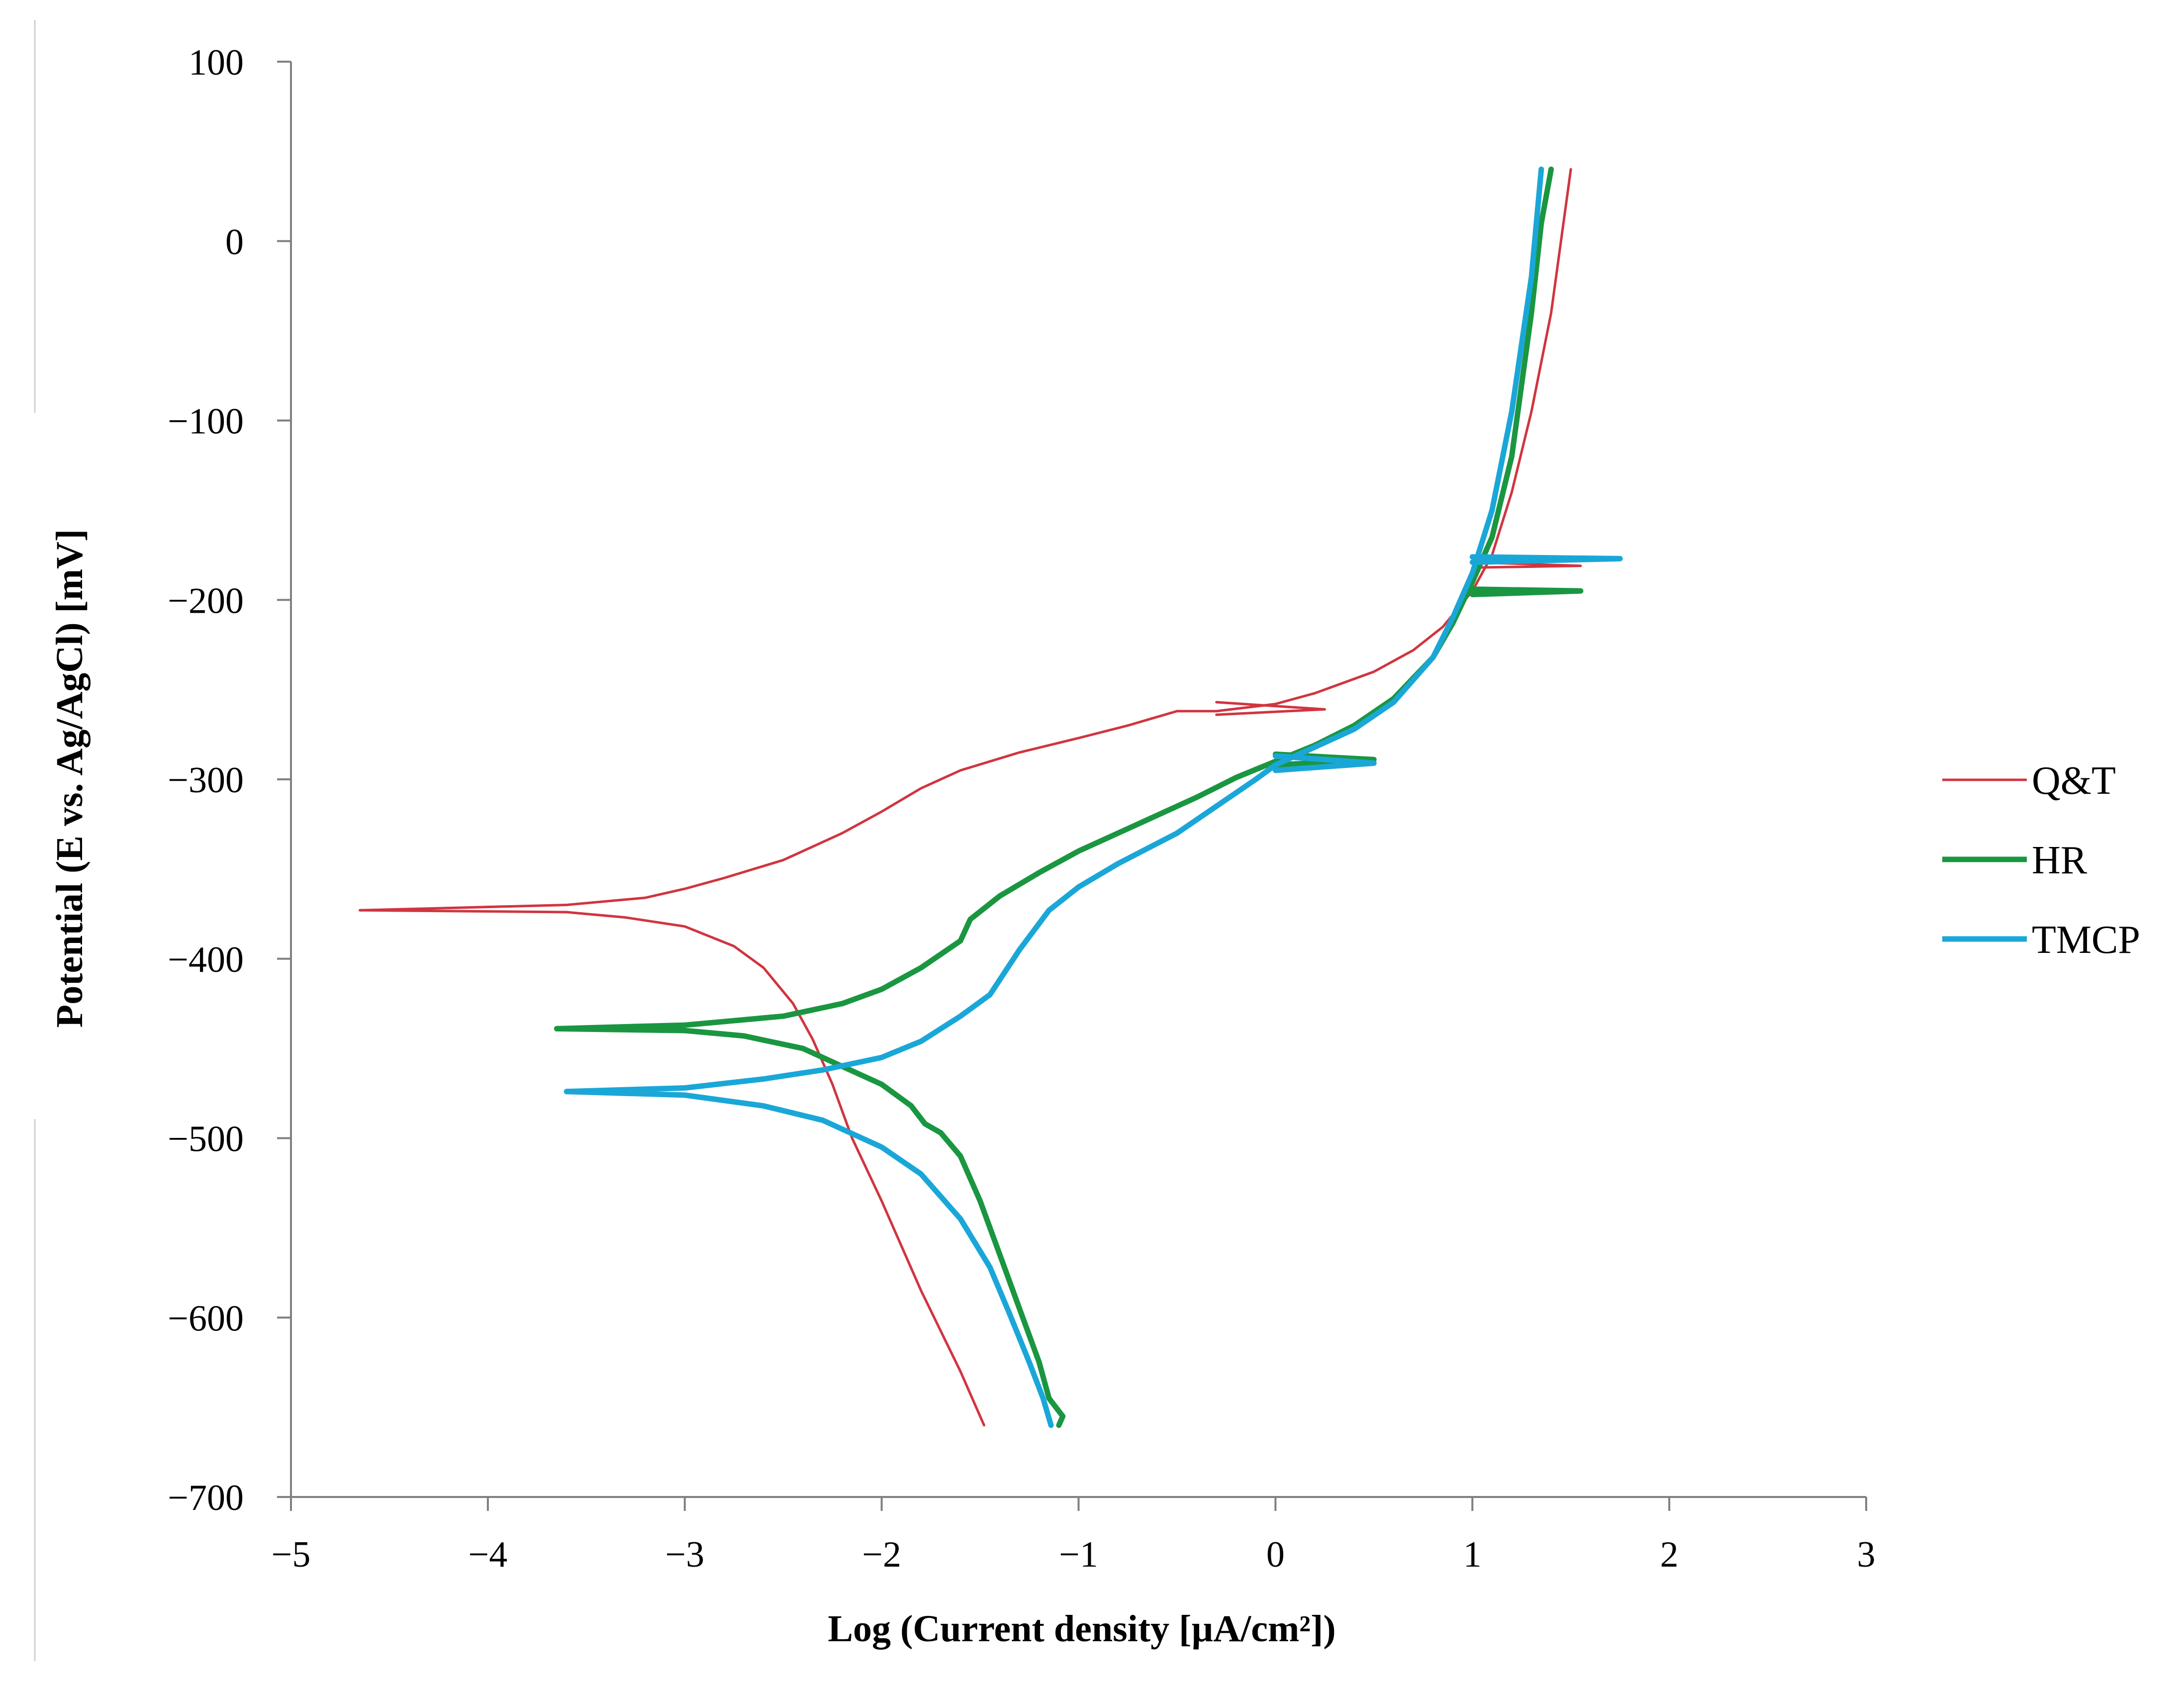 Image resolution: width=2184 pixels, height=1682 pixels. I want to click on x-tick-label: −4, so click(488, 1554).